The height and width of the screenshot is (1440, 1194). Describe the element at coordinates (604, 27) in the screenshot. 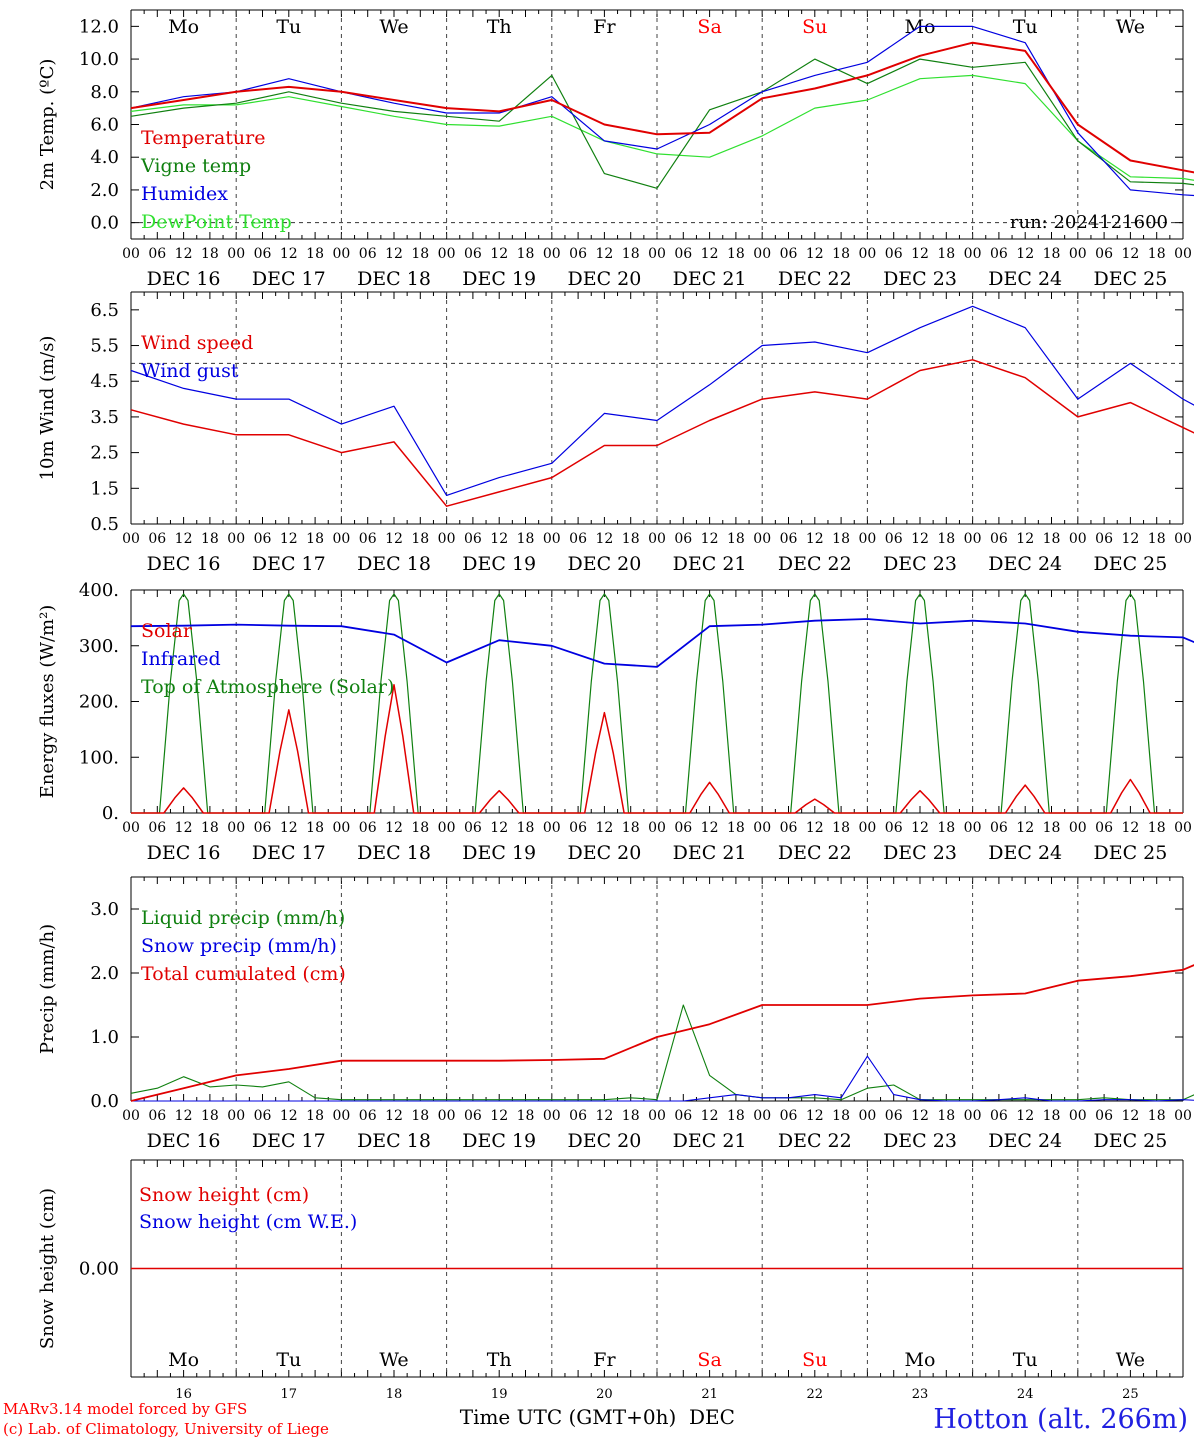

I see `weekday-label: Fr` at that location.